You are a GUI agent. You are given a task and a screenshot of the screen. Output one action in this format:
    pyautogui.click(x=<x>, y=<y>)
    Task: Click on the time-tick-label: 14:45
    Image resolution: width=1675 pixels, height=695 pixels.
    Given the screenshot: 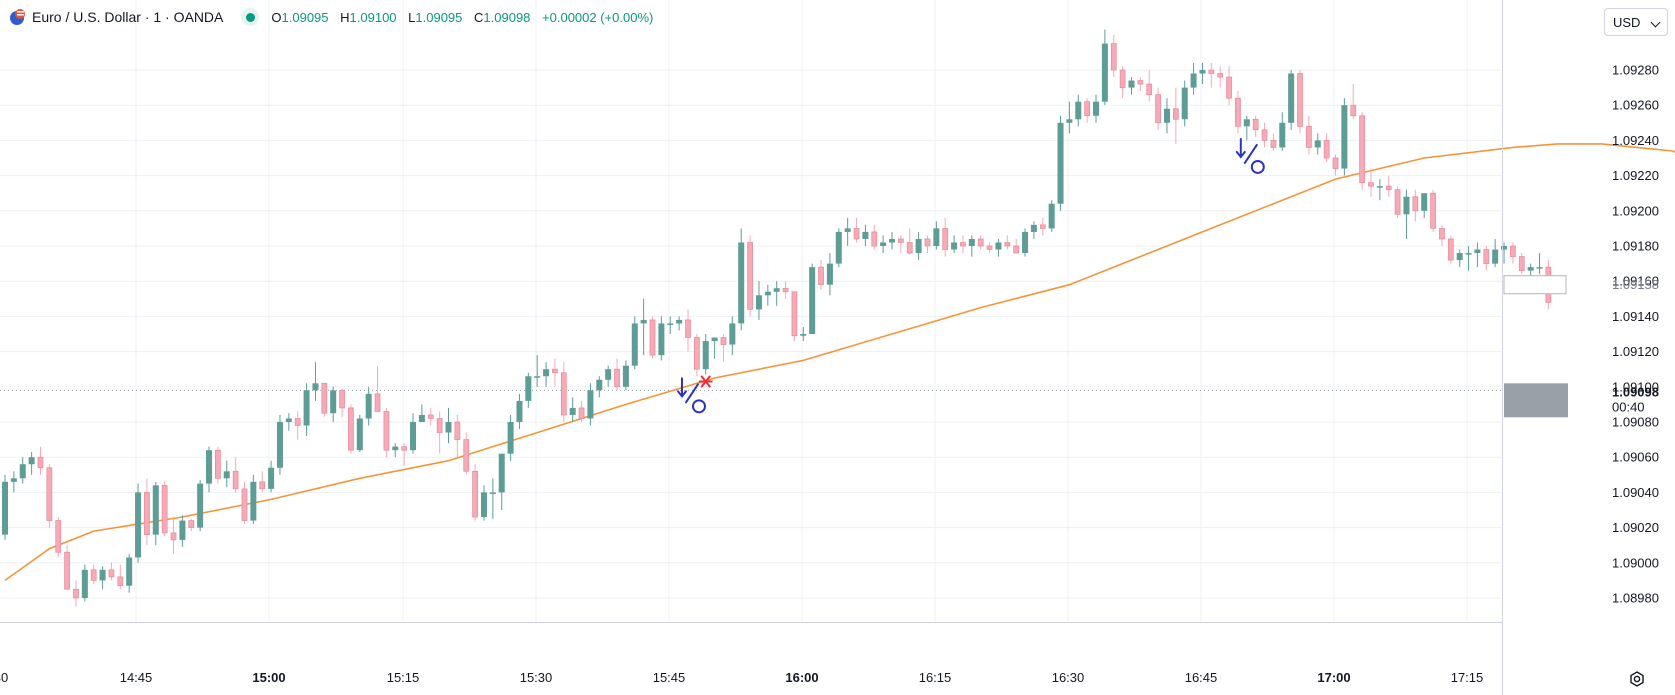 What is the action you would take?
    pyautogui.click(x=136, y=677)
    